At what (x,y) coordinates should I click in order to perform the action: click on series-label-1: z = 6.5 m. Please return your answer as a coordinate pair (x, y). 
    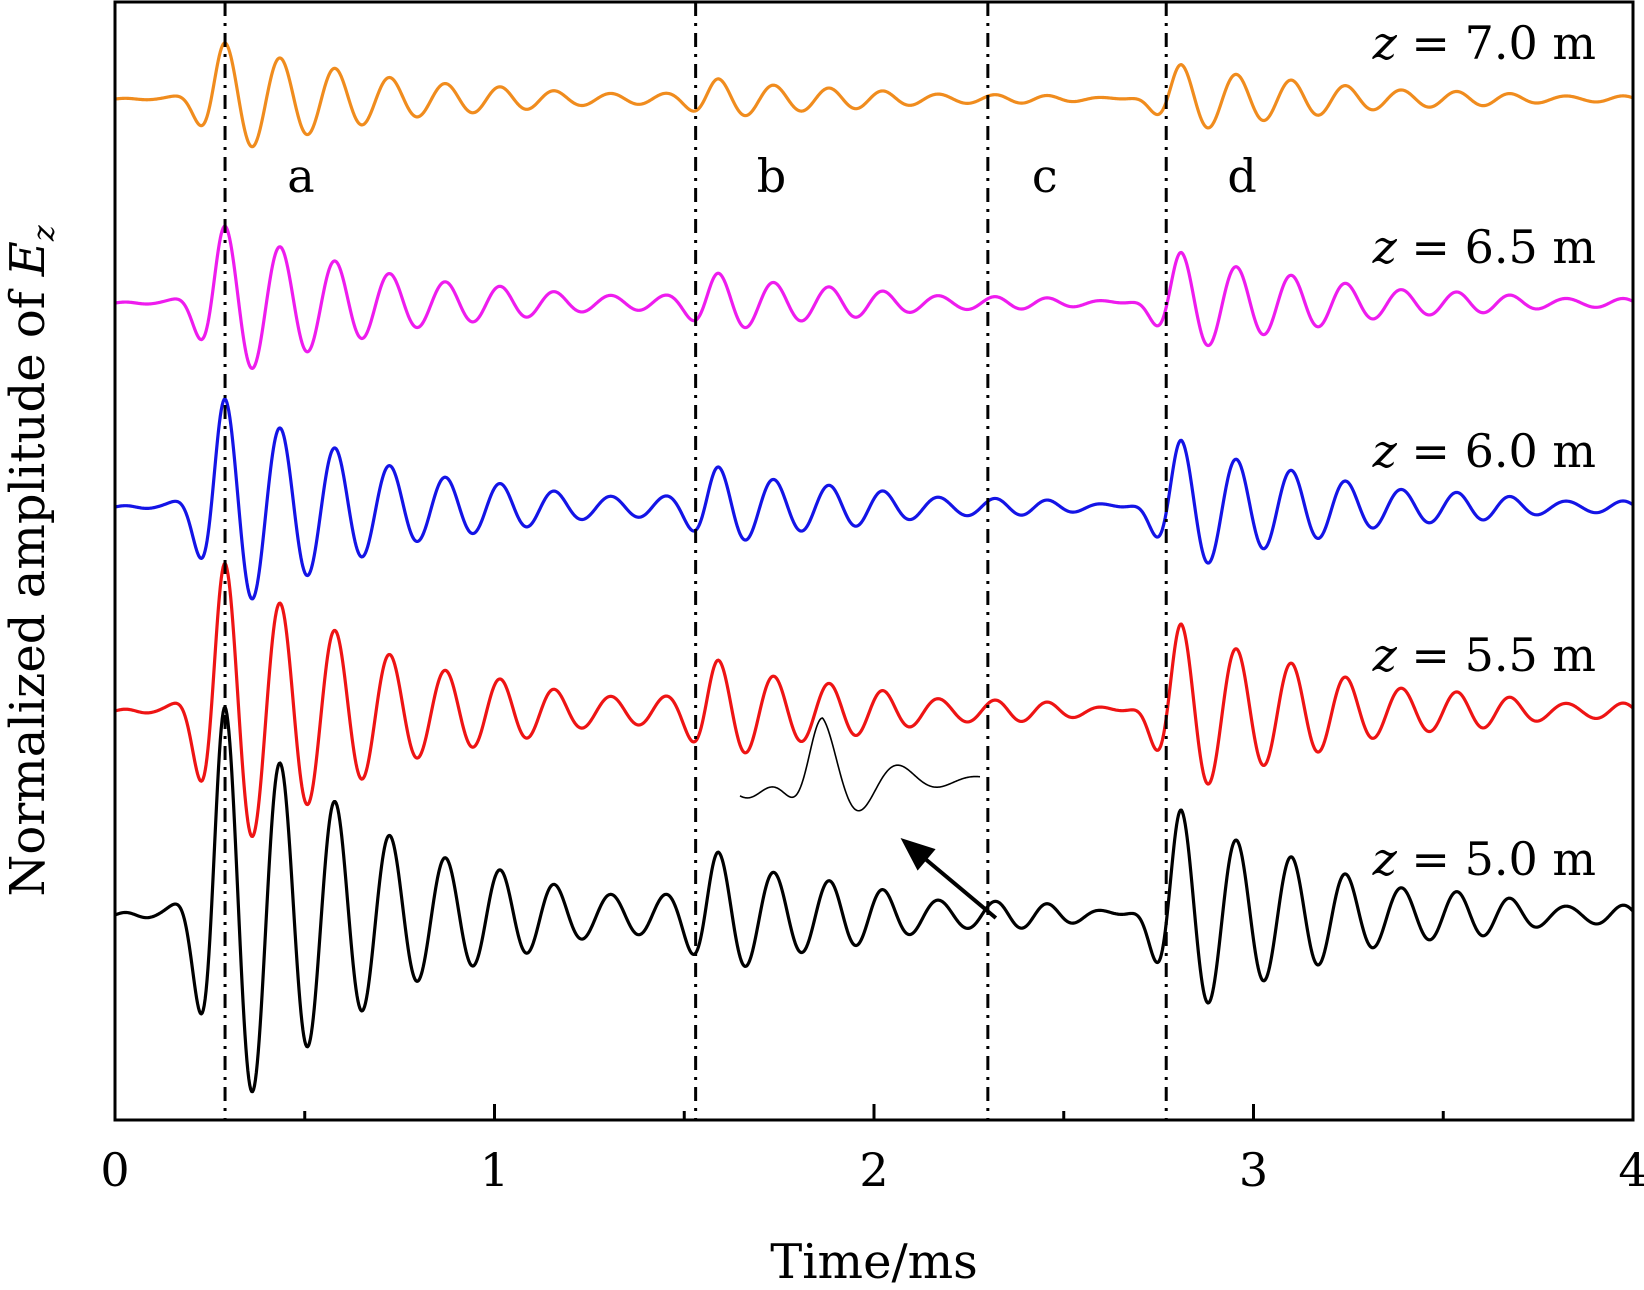
    Looking at the image, I should click on (1484, 247).